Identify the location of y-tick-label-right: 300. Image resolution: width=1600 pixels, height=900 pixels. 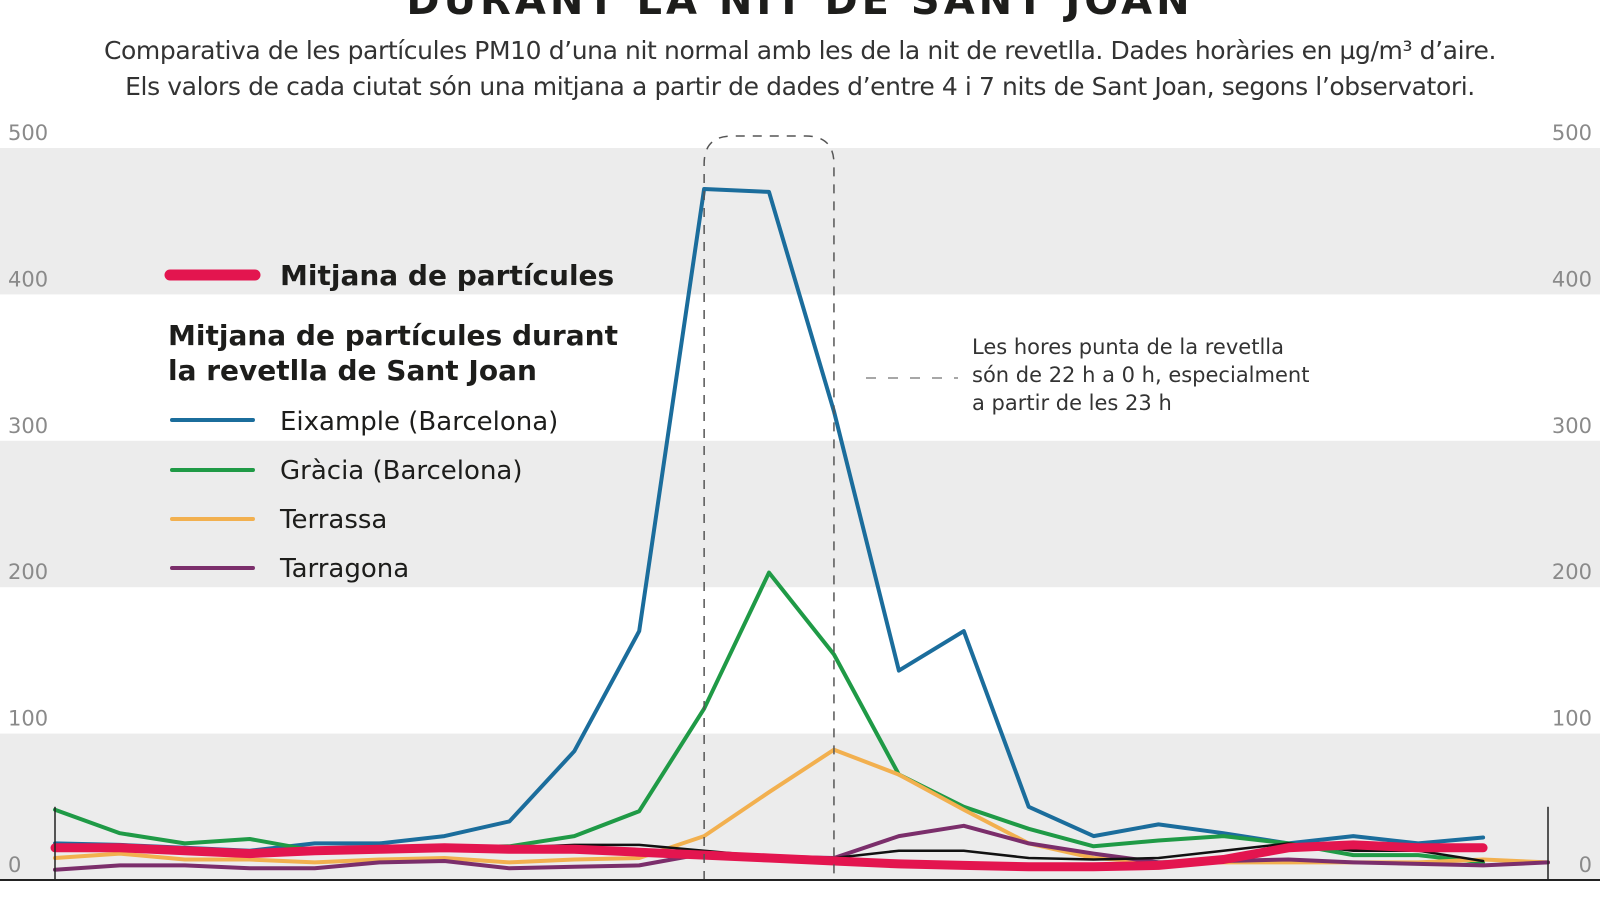
(1572, 426).